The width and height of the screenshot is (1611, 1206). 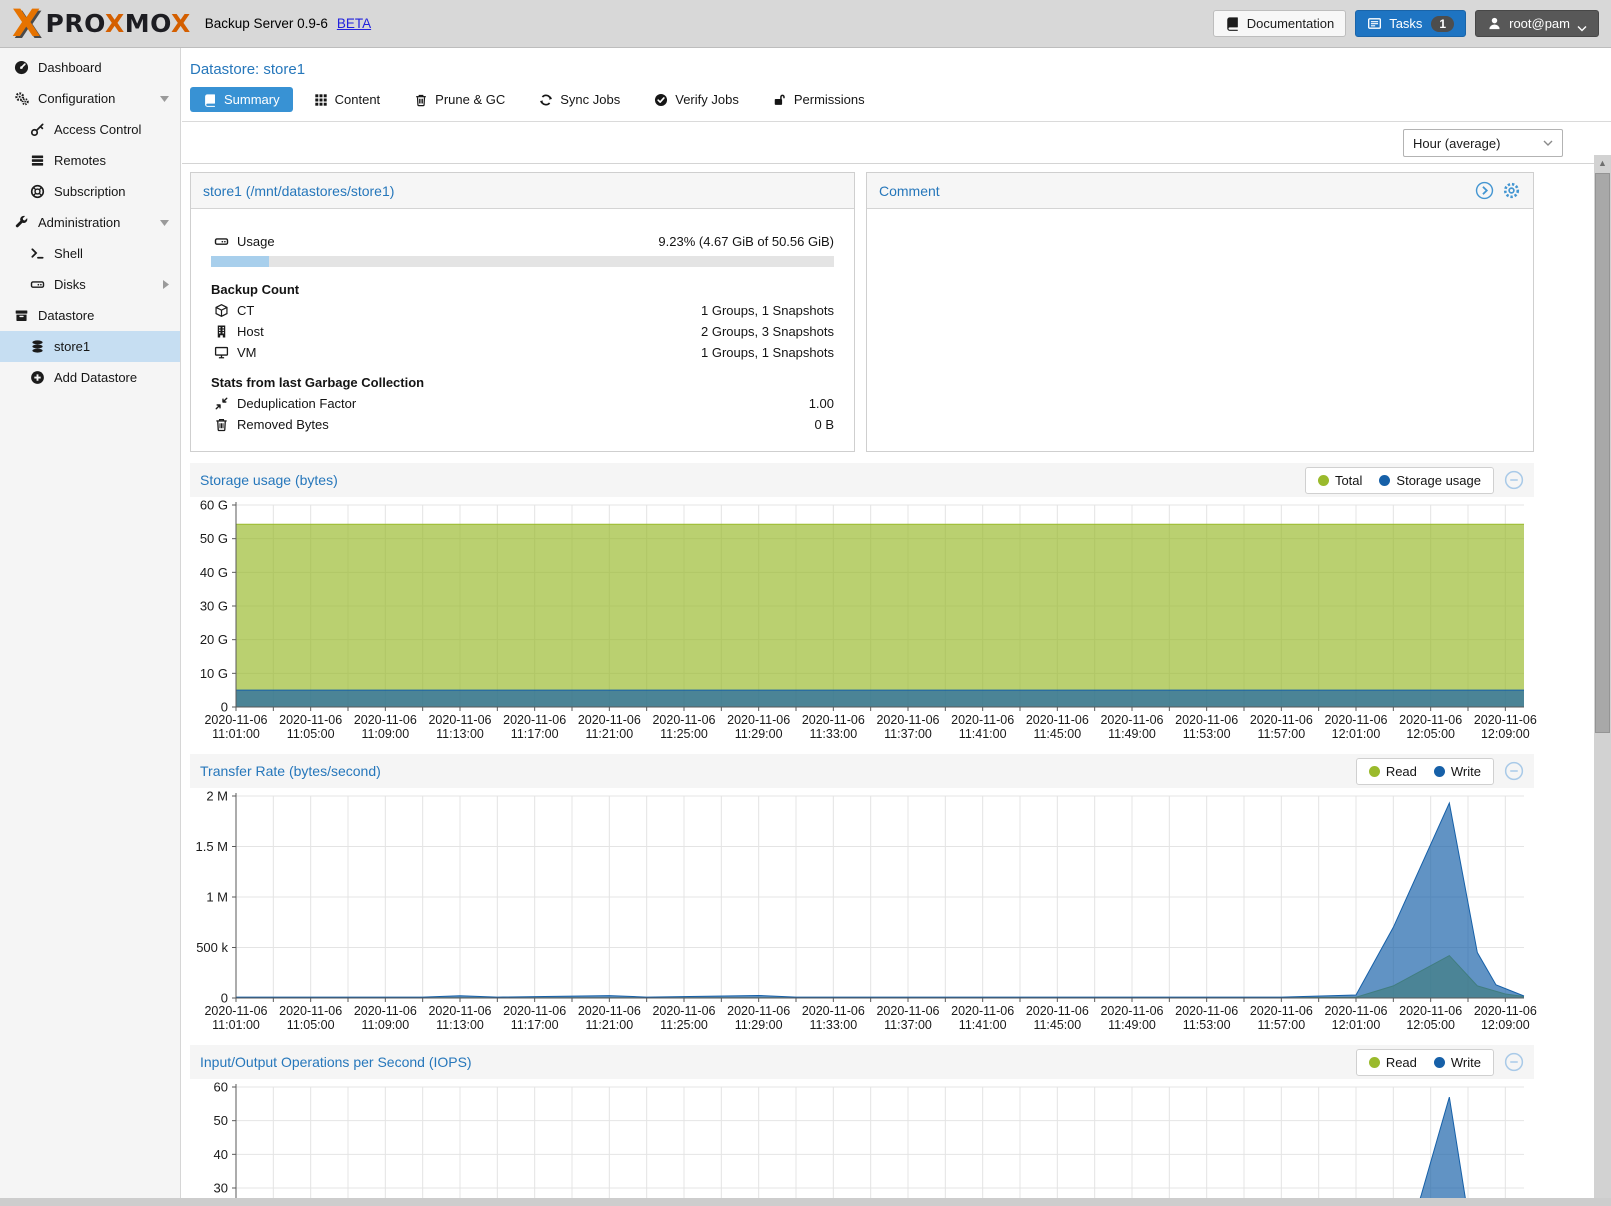 I want to click on tasks-button: Tasks 1, so click(x=1411, y=23).